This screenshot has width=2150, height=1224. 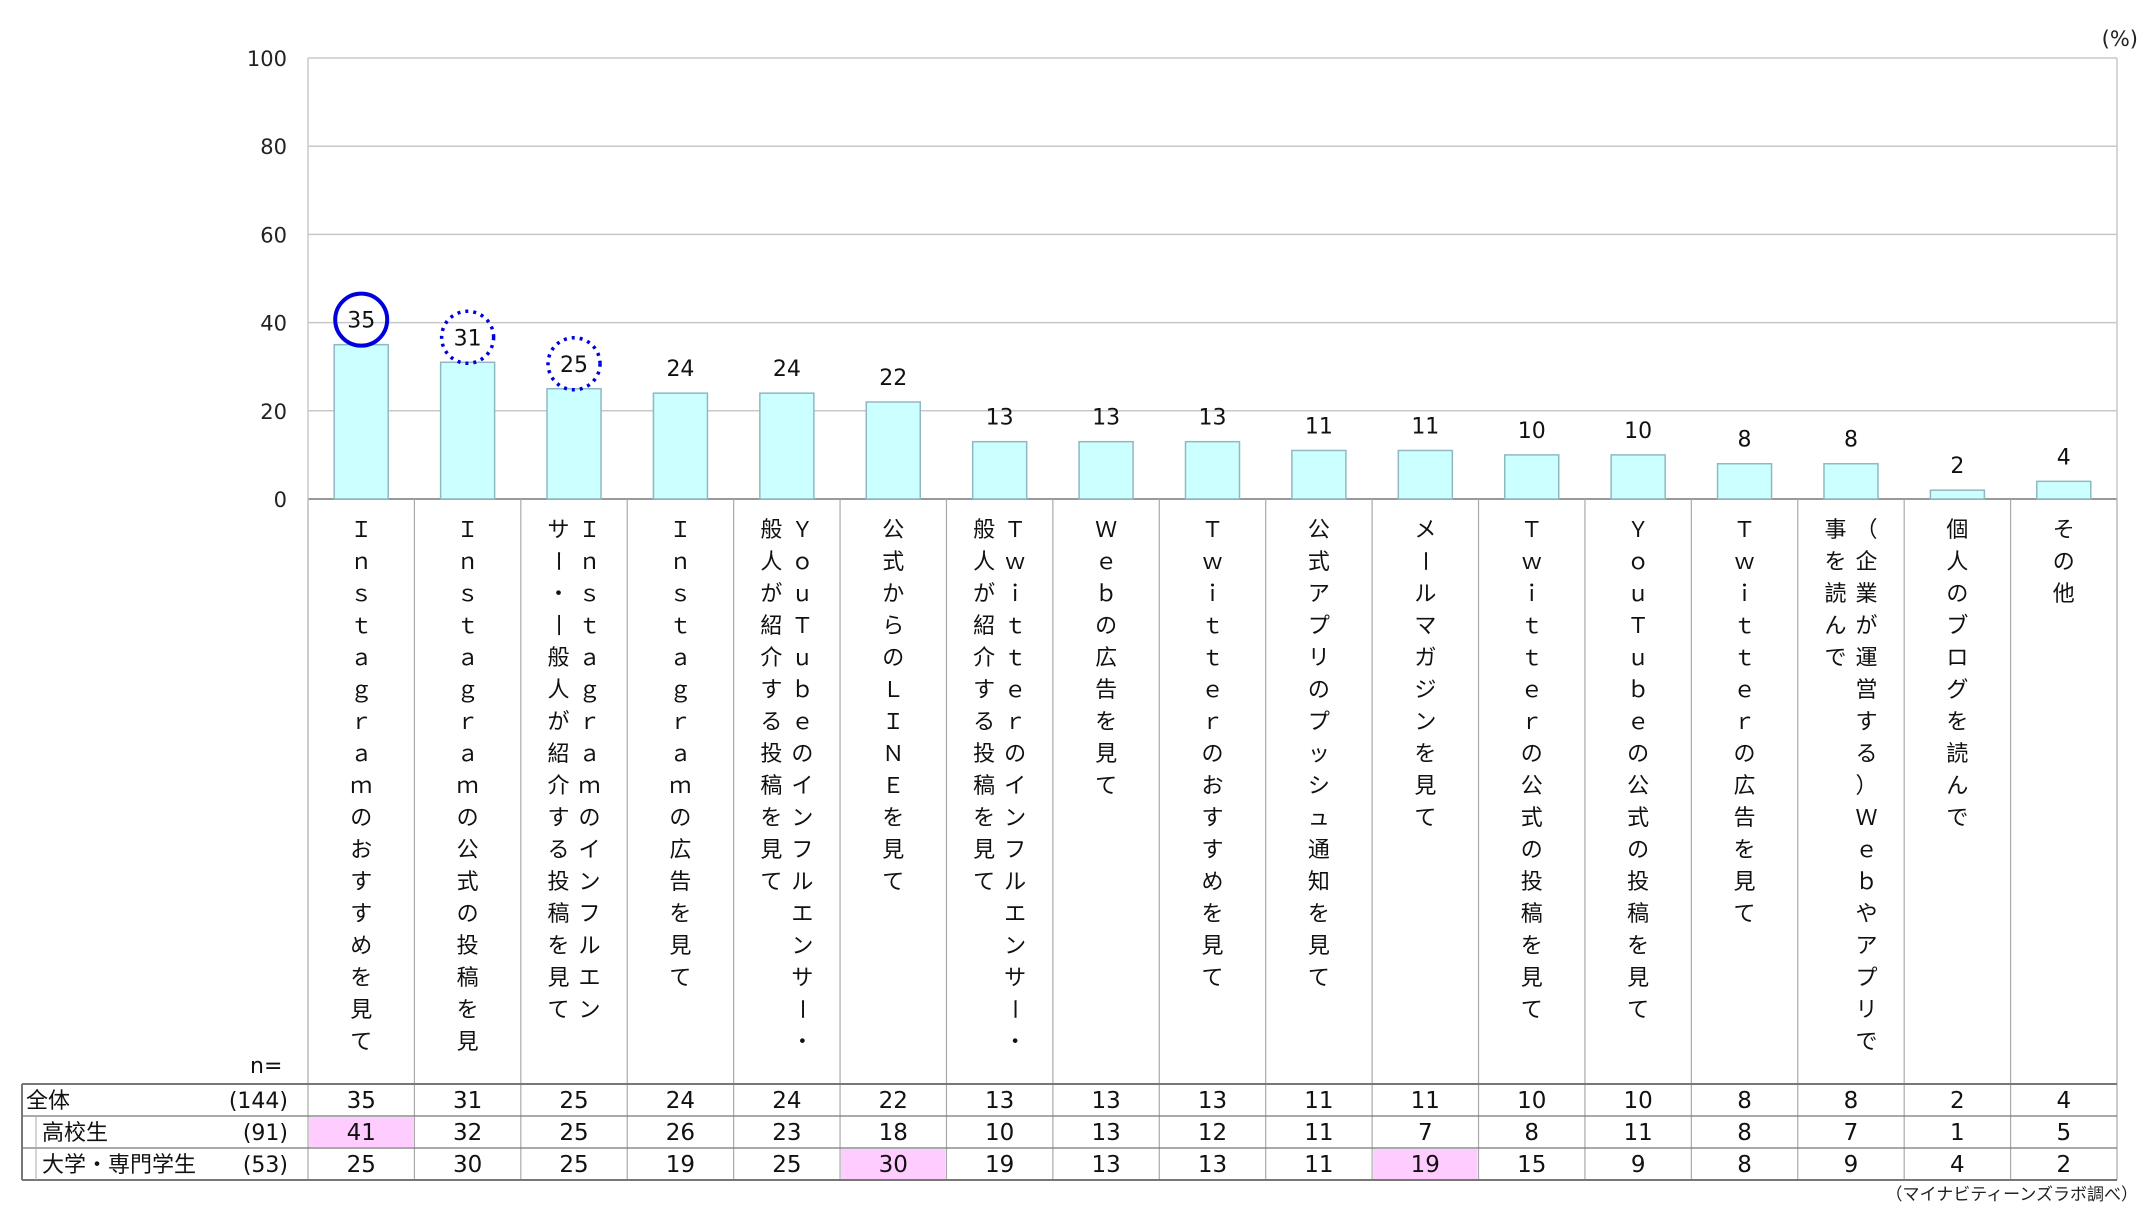 What do you see at coordinates (1835, 530) in the screenshot?
I see `category-label-char: 事` at bounding box center [1835, 530].